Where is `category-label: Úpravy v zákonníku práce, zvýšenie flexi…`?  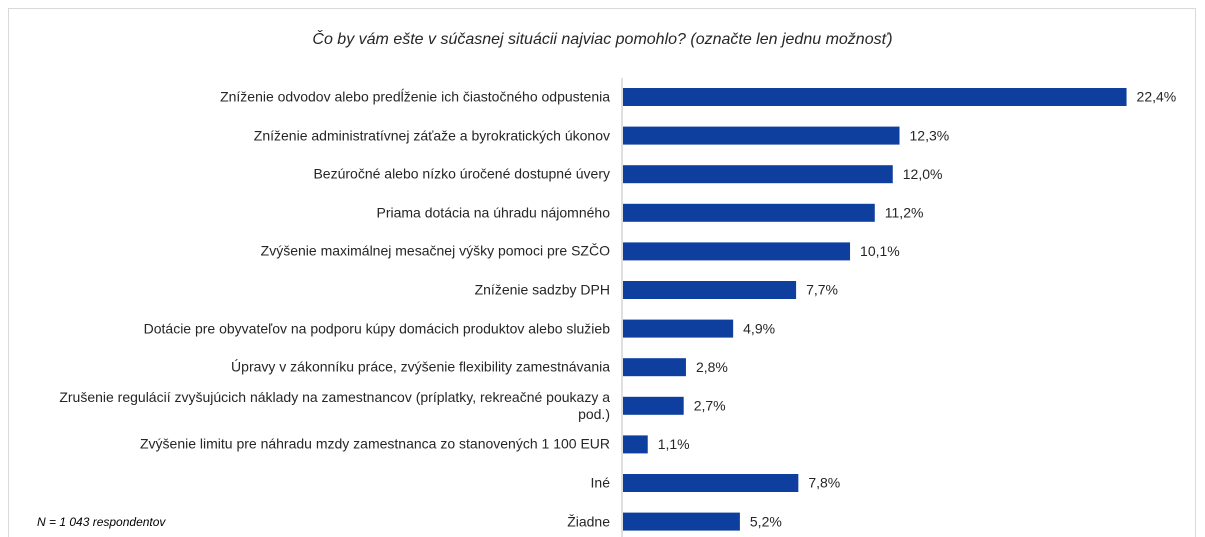 category-label: Úpravy v zákonníku práce, zvýšenie flexi… is located at coordinates (420, 366).